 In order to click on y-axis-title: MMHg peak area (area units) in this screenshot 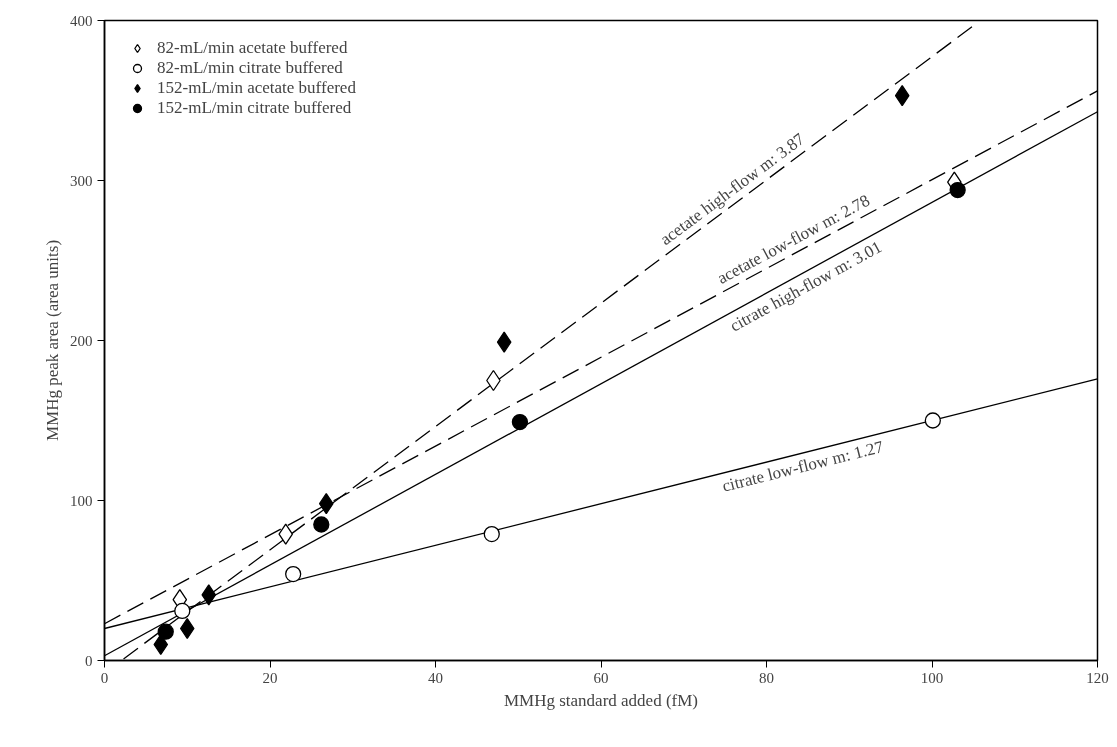, I will do `click(52, 340)`.